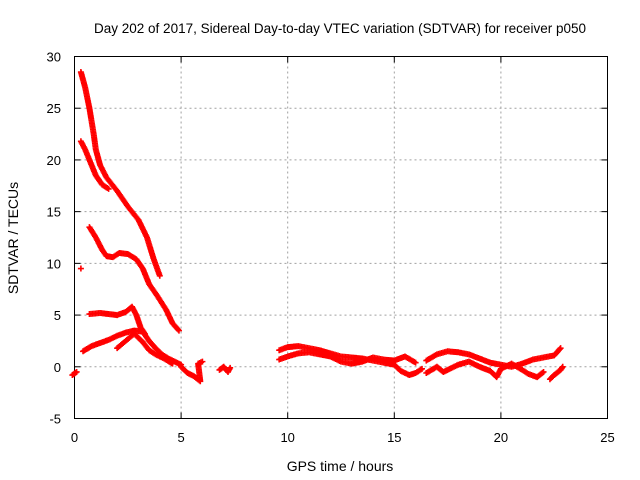 The height and width of the screenshot is (480, 640). I want to click on series-track-n, so click(485, 369).